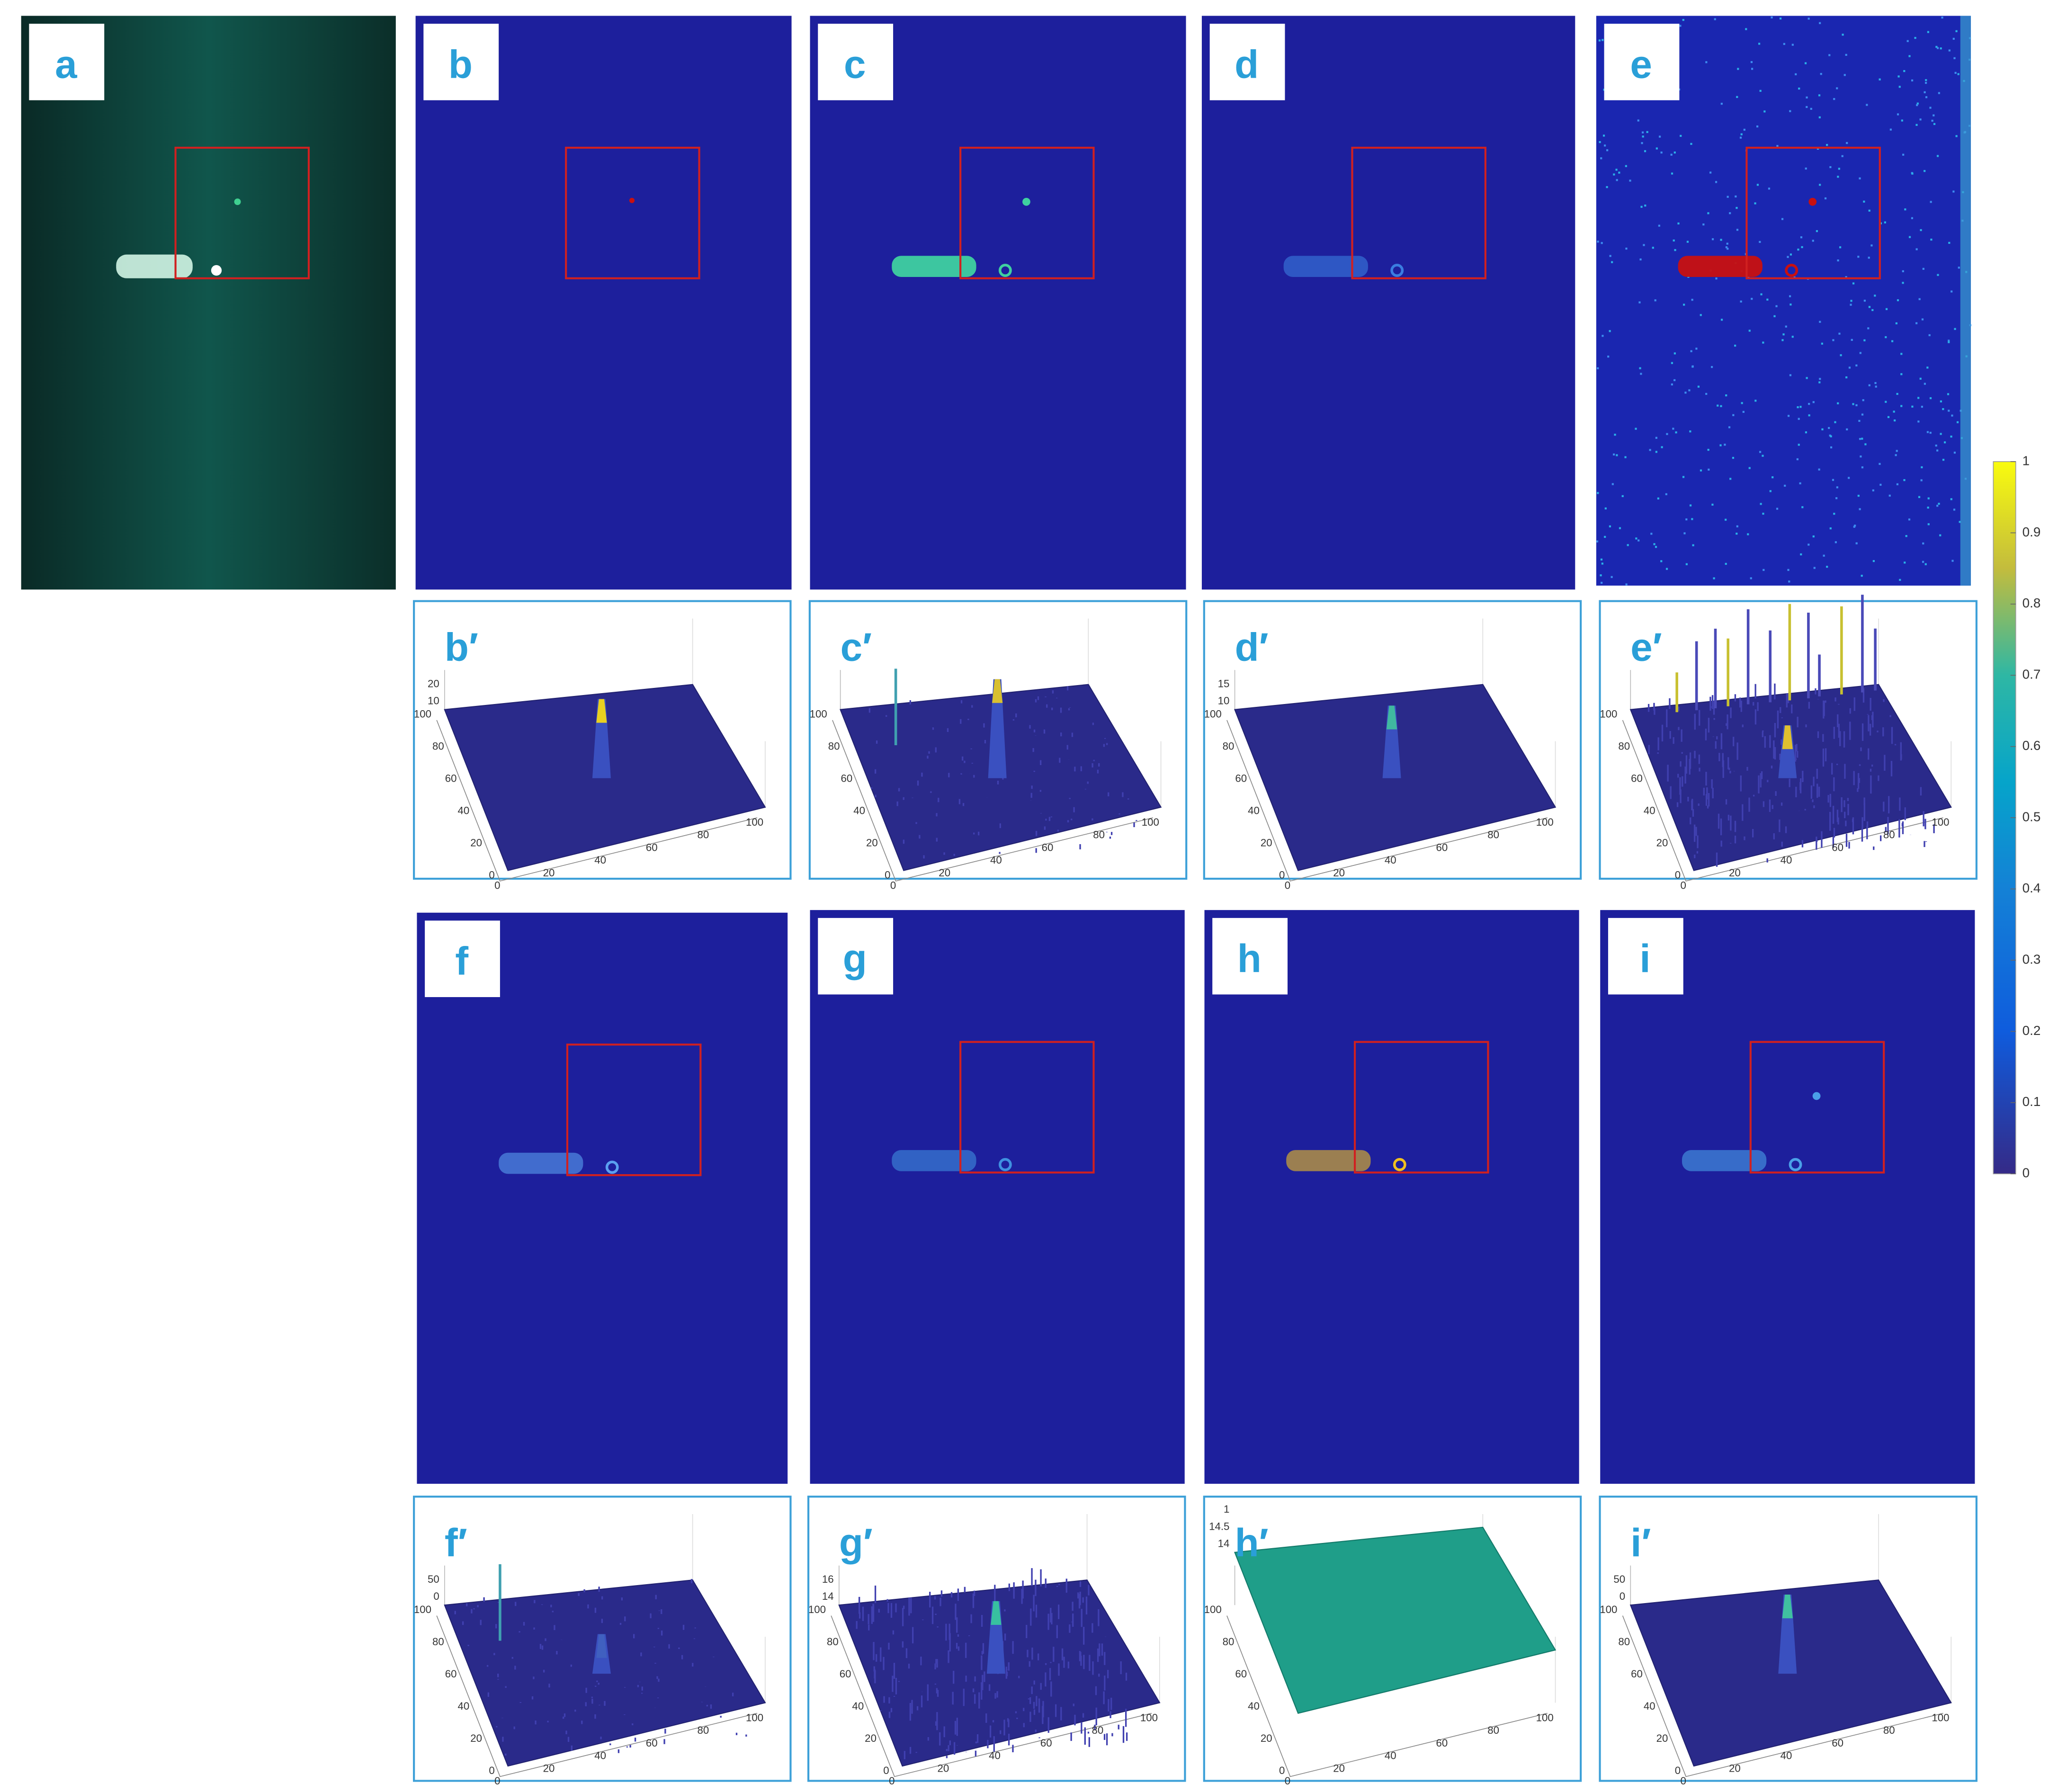 The image size is (2058, 1792). What do you see at coordinates (1048, 847) in the screenshot?
I see `x-tick-label: 60` at bounding box center [1048, 847].